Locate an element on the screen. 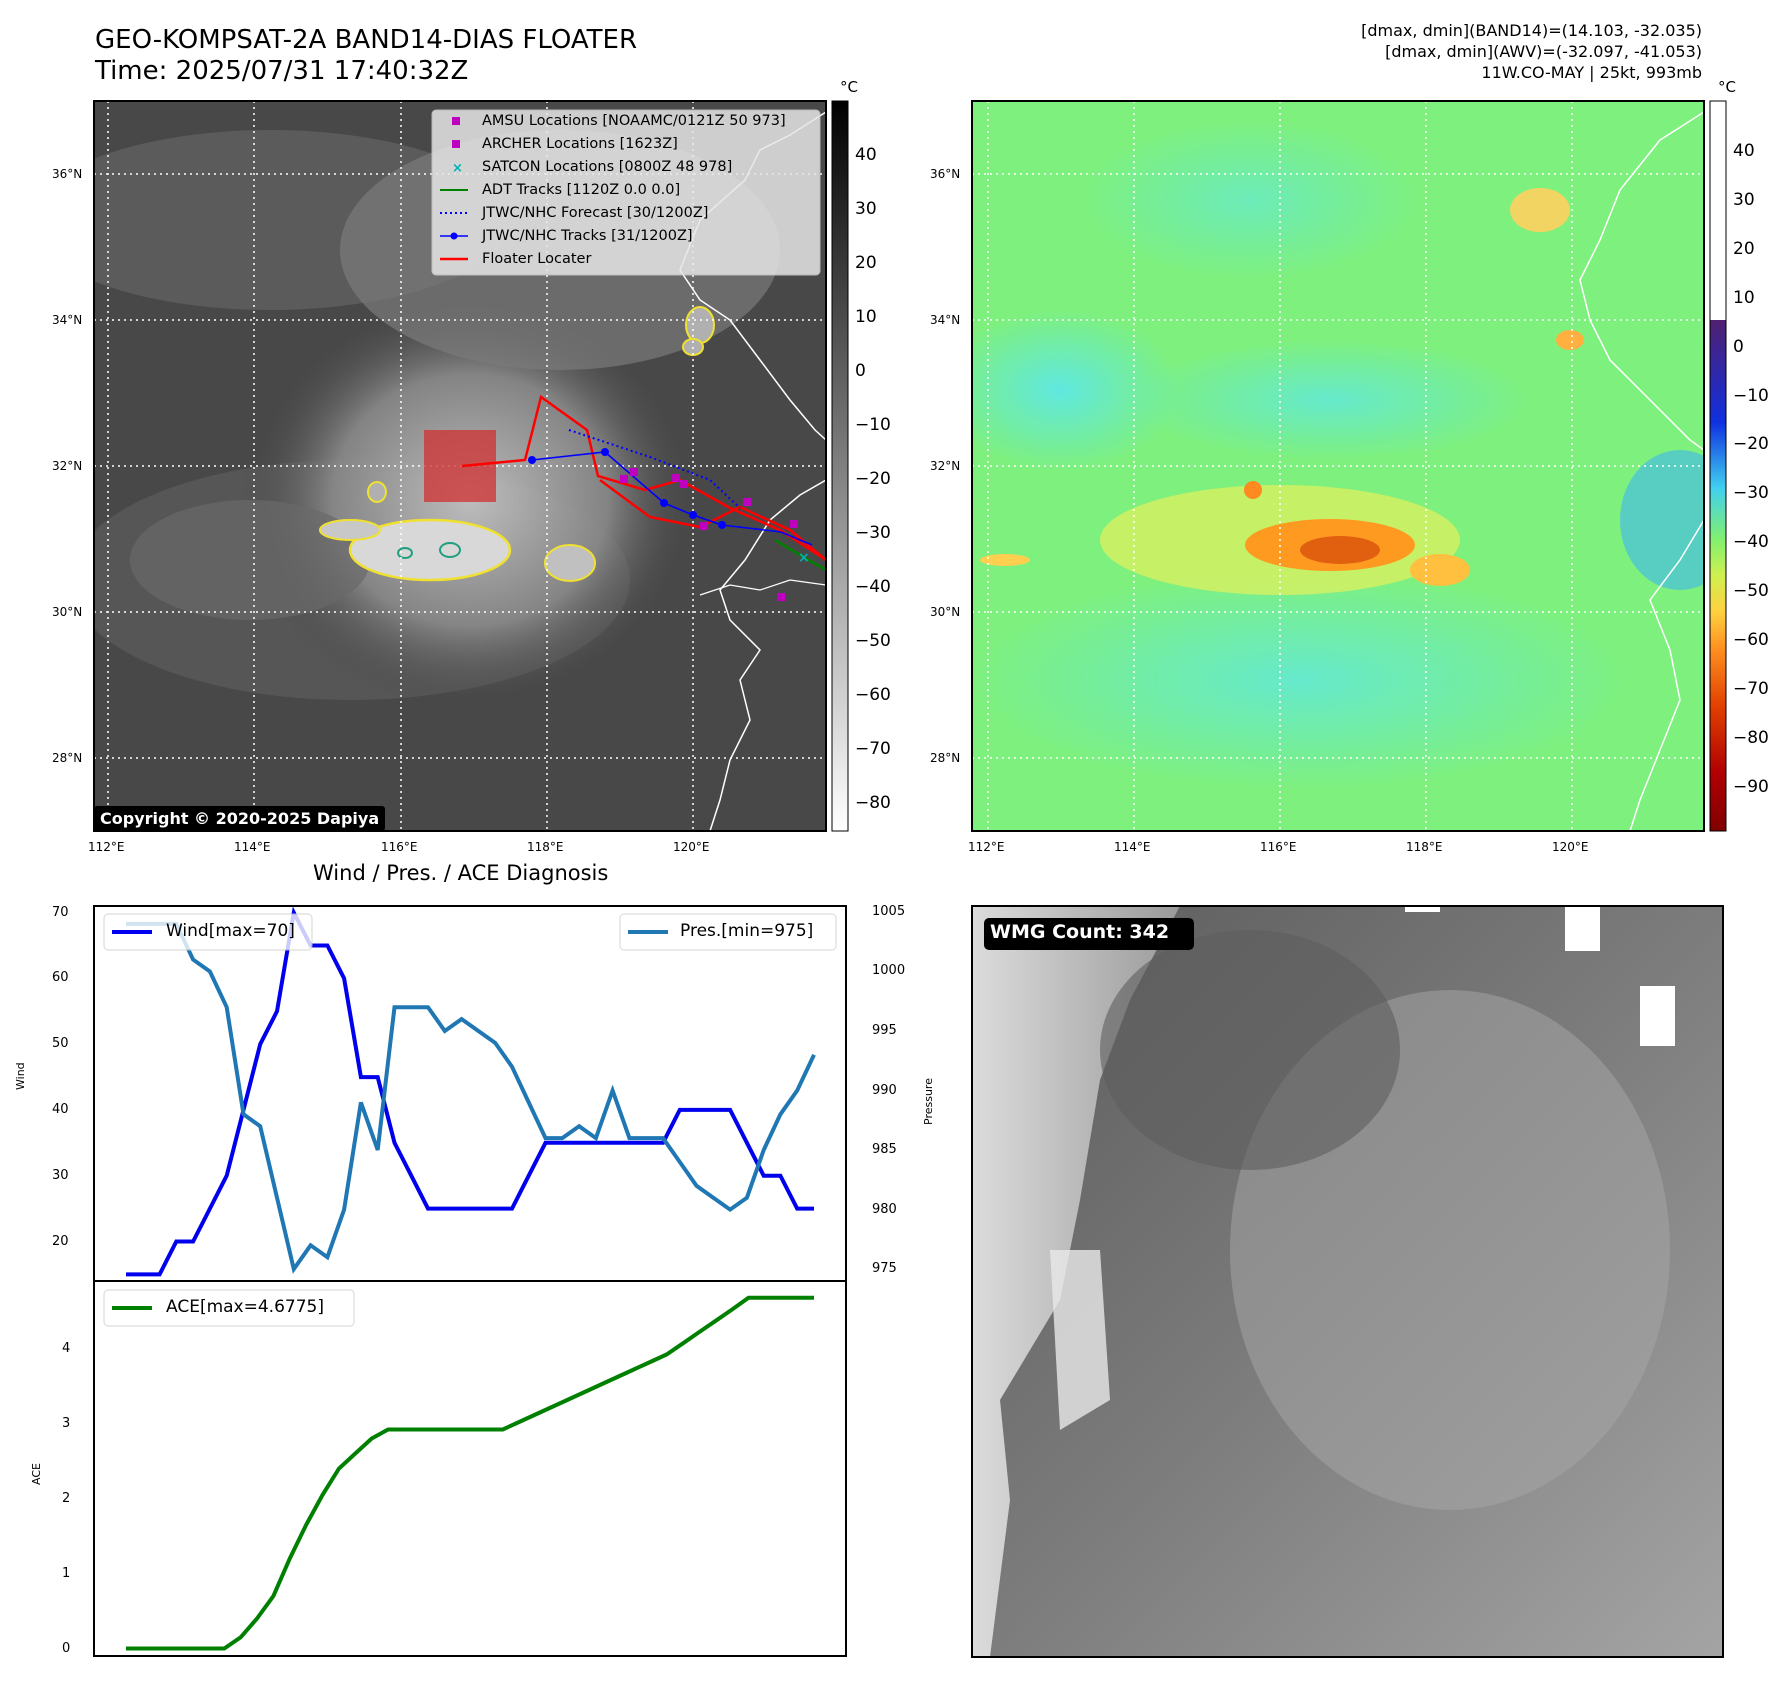 This screenshot has height=1690, width=1788. wind-pressure-chart is located at coordinates (470, 1093).